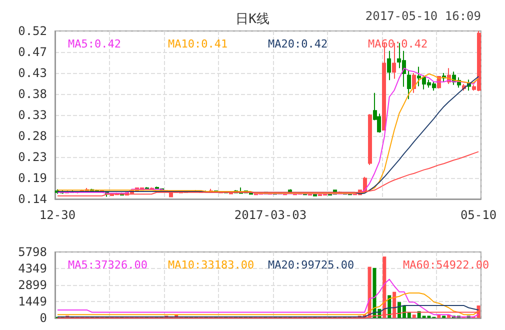 The height and width of the screenshot is (330, 505). What do you see at coordinates (32, 94) in the screenshot?
I see `y-tick-label: 0.38` at bounding box center [32, 94].